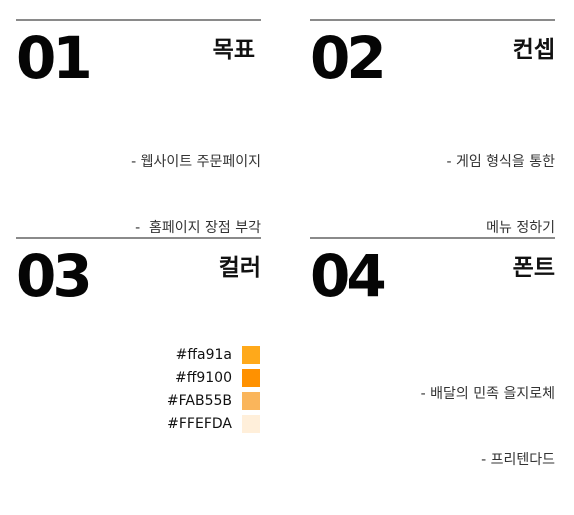  Describe the element at coordinates (161, 377) in the screenshot. I see `color-row: #ff9100` at that location.